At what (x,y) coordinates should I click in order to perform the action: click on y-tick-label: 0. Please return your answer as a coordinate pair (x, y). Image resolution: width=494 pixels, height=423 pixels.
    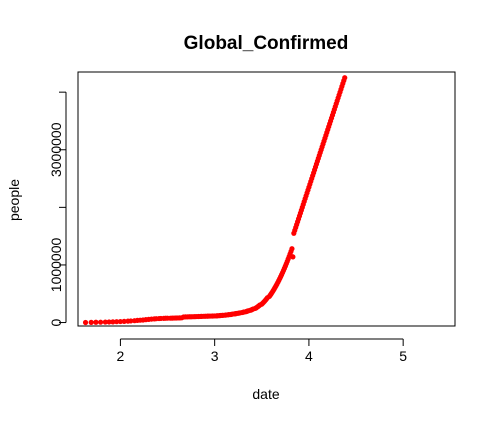
    Looking at the image, I should click on (56, 322).